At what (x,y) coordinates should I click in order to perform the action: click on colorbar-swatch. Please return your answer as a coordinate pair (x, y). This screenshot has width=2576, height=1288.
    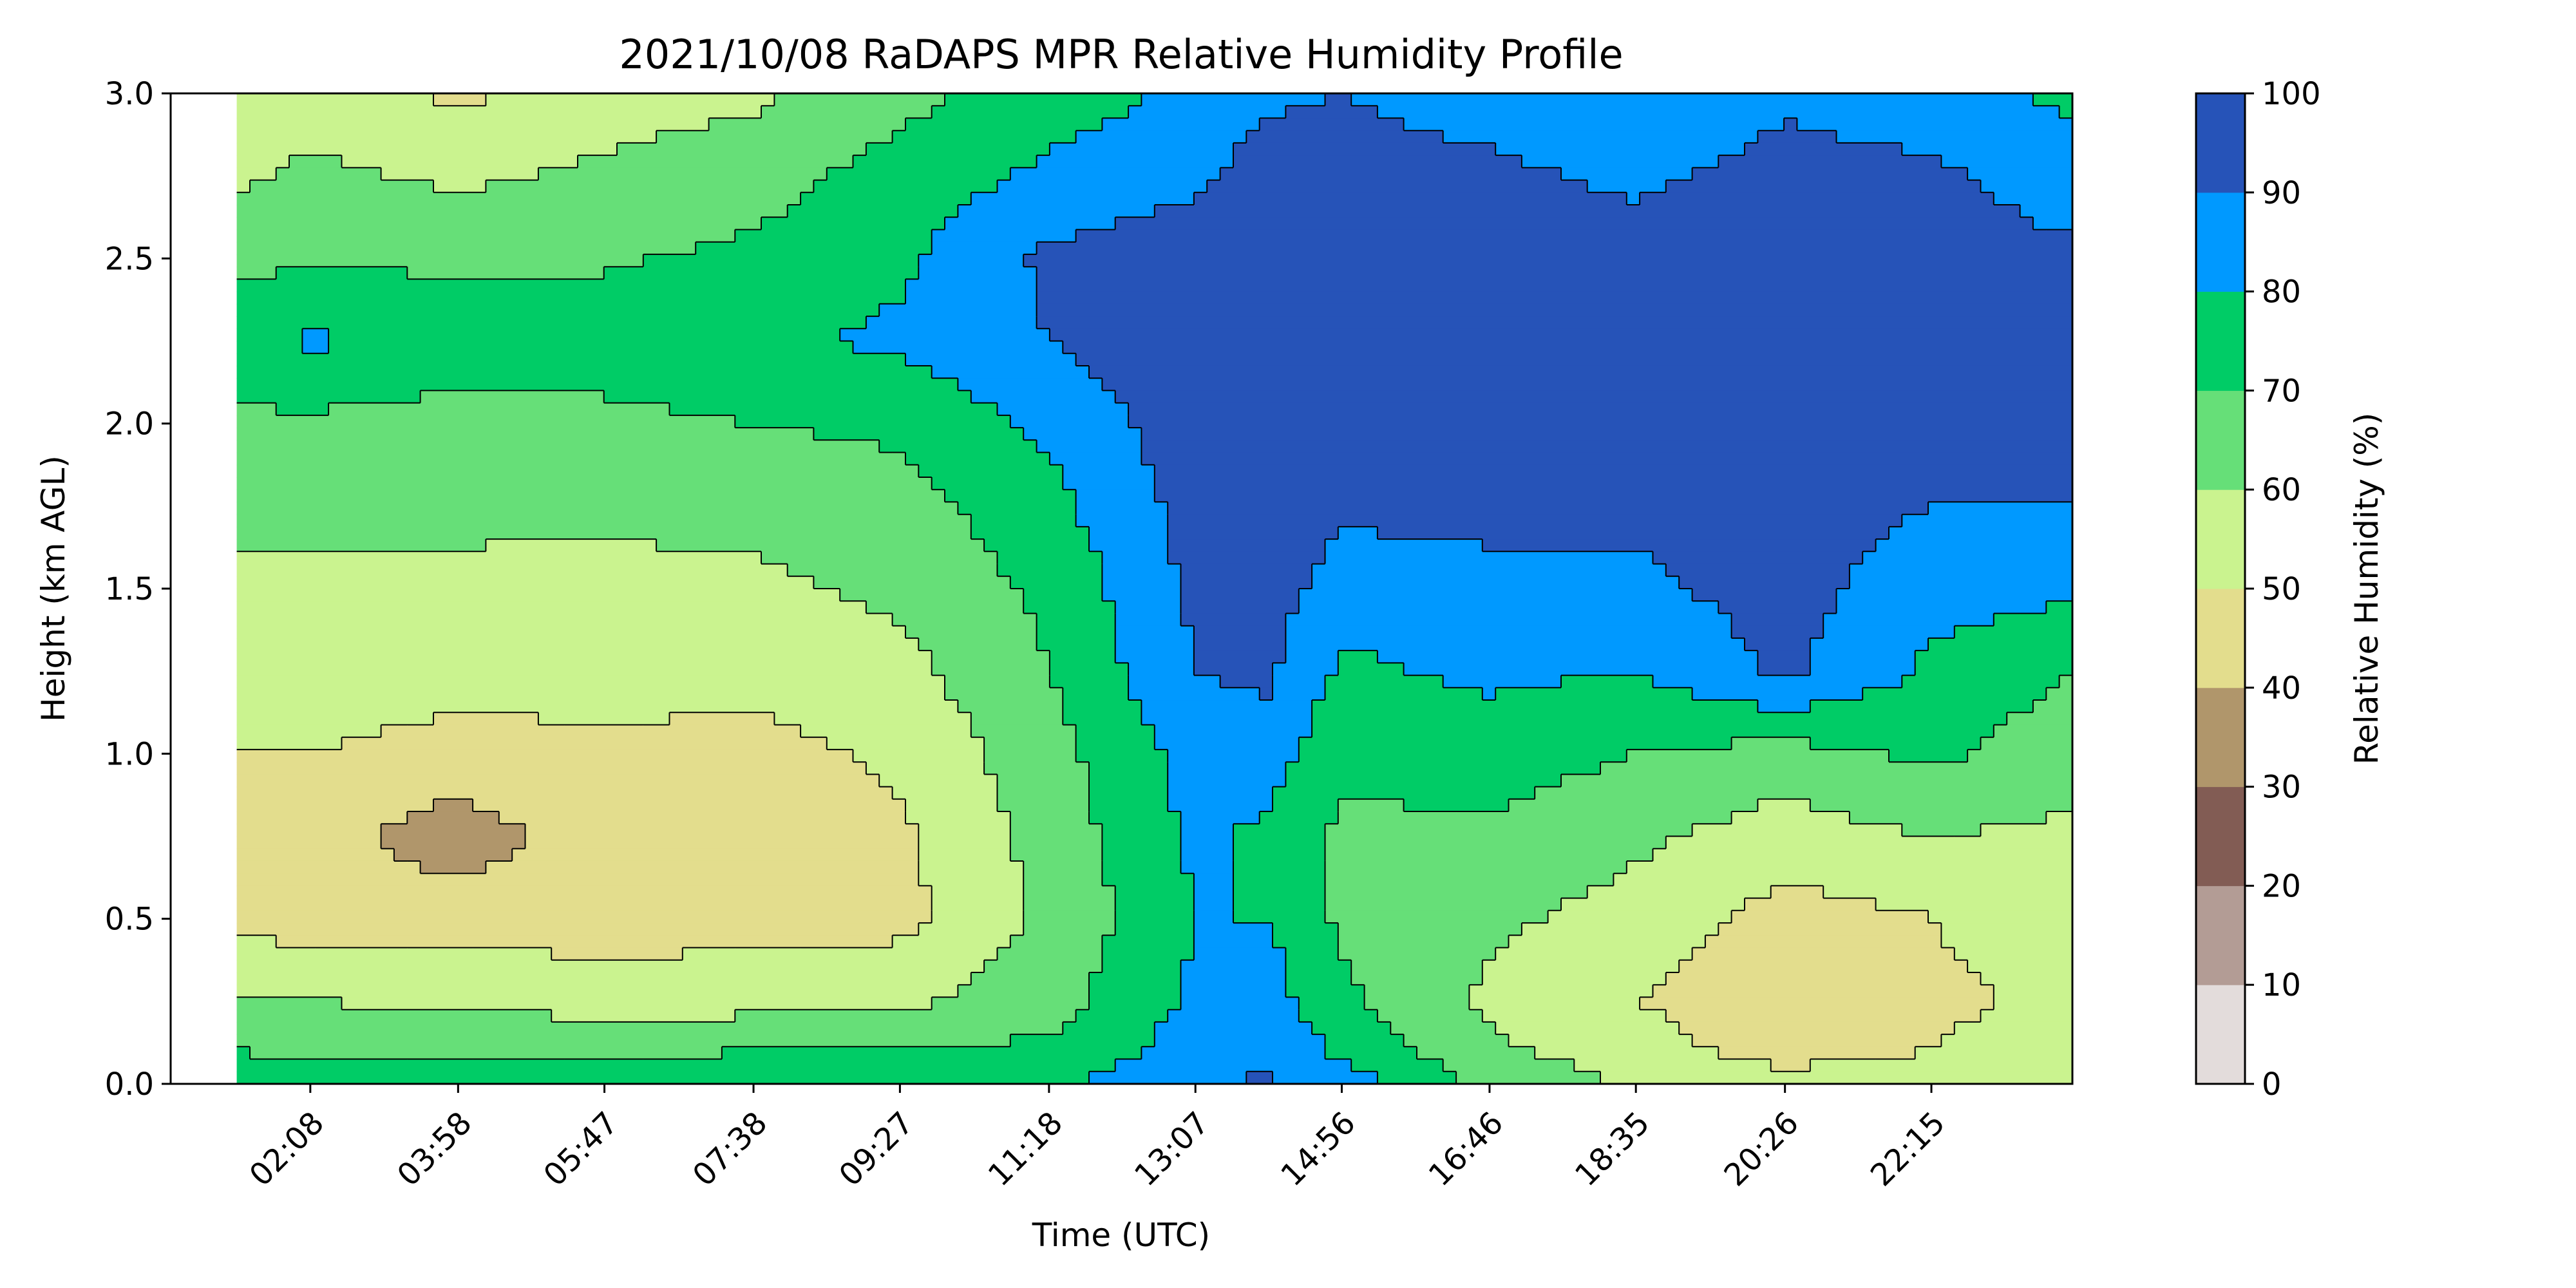
    Looking at the image, I should click on (2220, 341).